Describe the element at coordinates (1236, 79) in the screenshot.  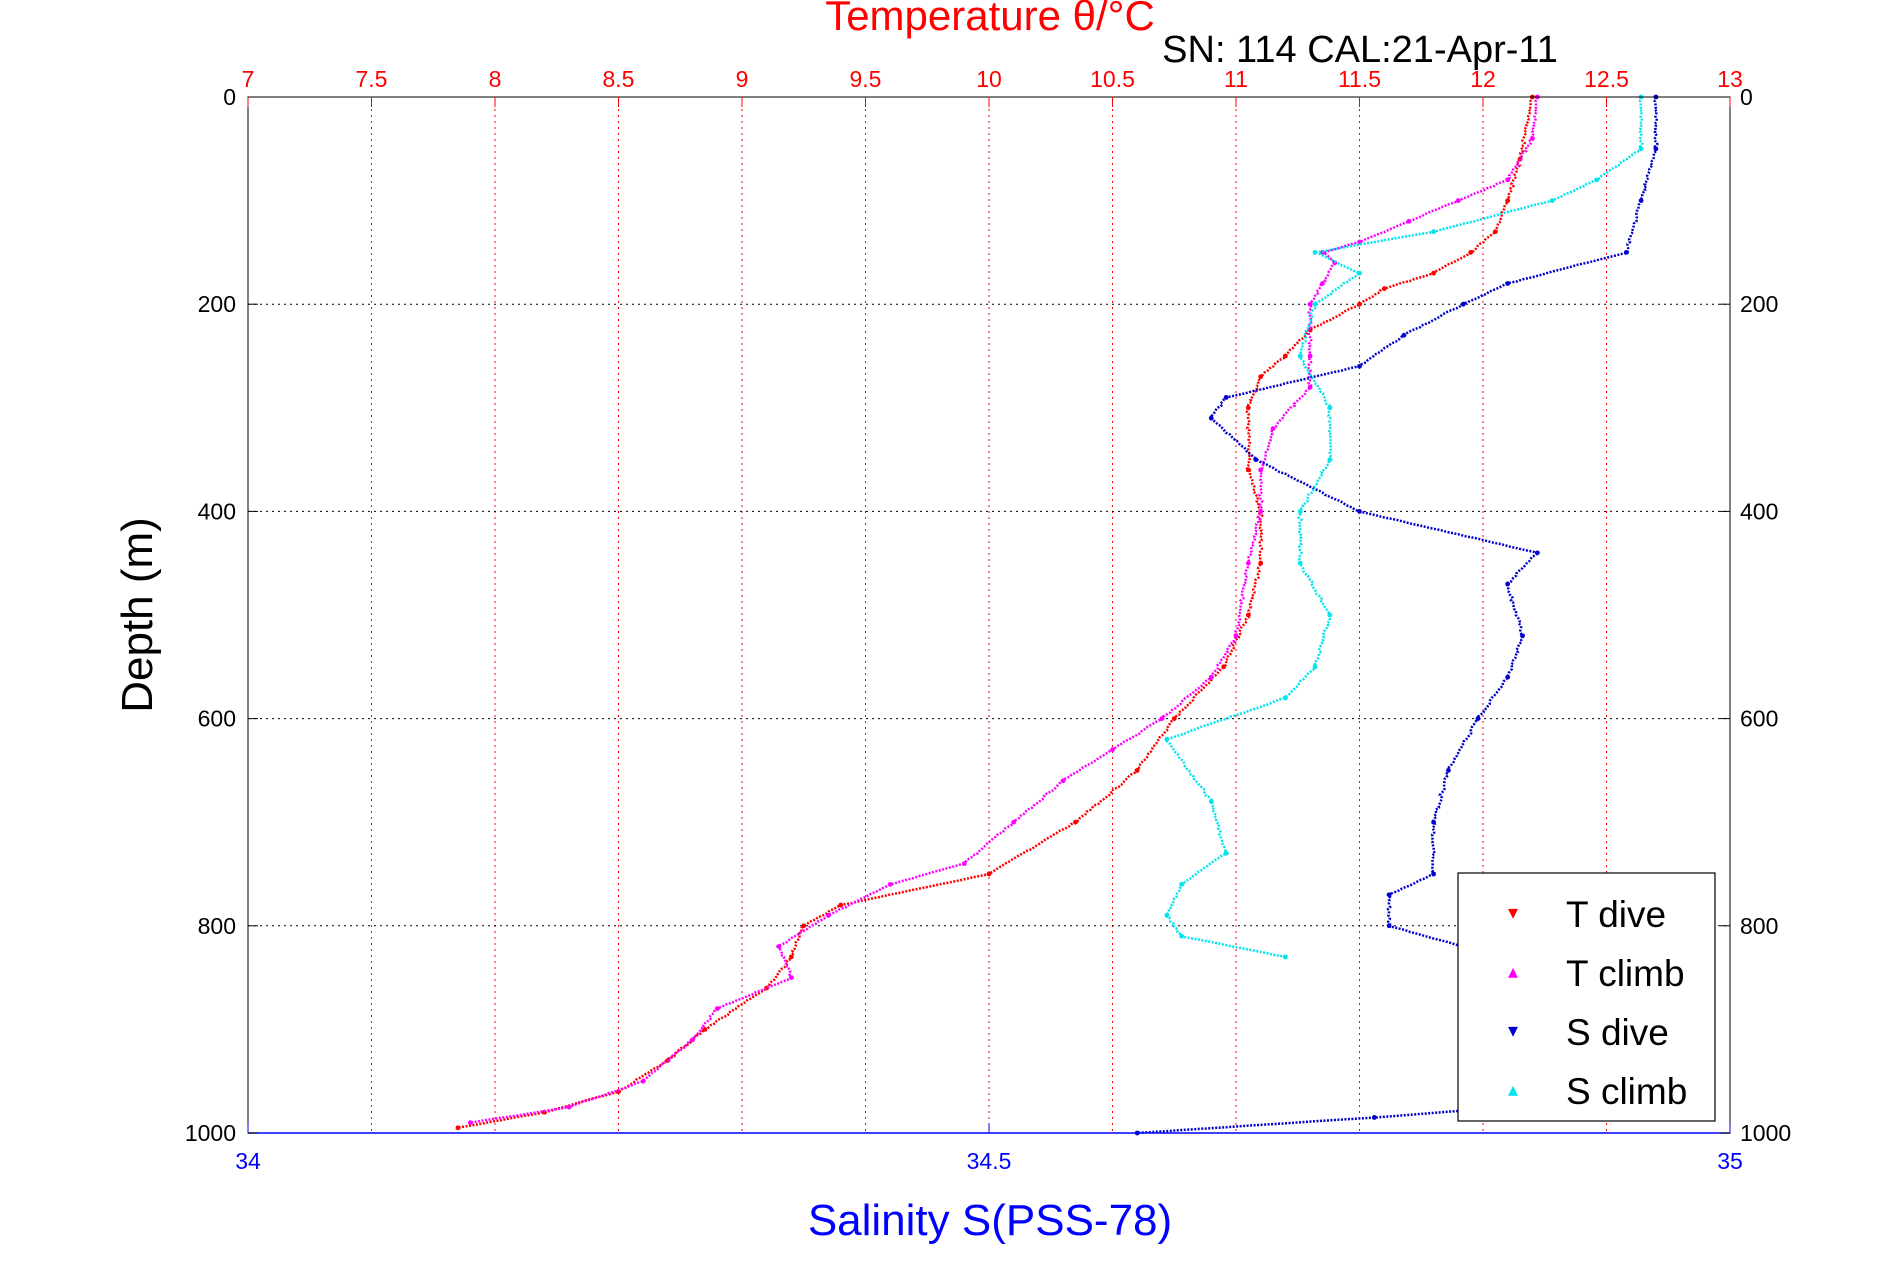
I see `temperature-tick-label: 11` at that location.